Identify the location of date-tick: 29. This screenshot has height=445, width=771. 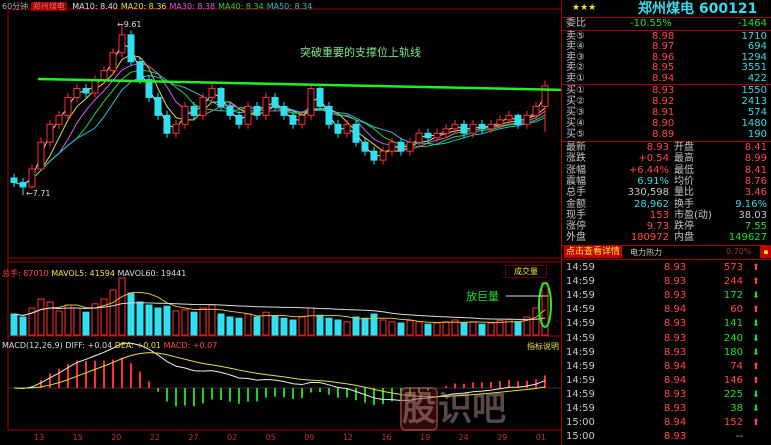
(502, 437).